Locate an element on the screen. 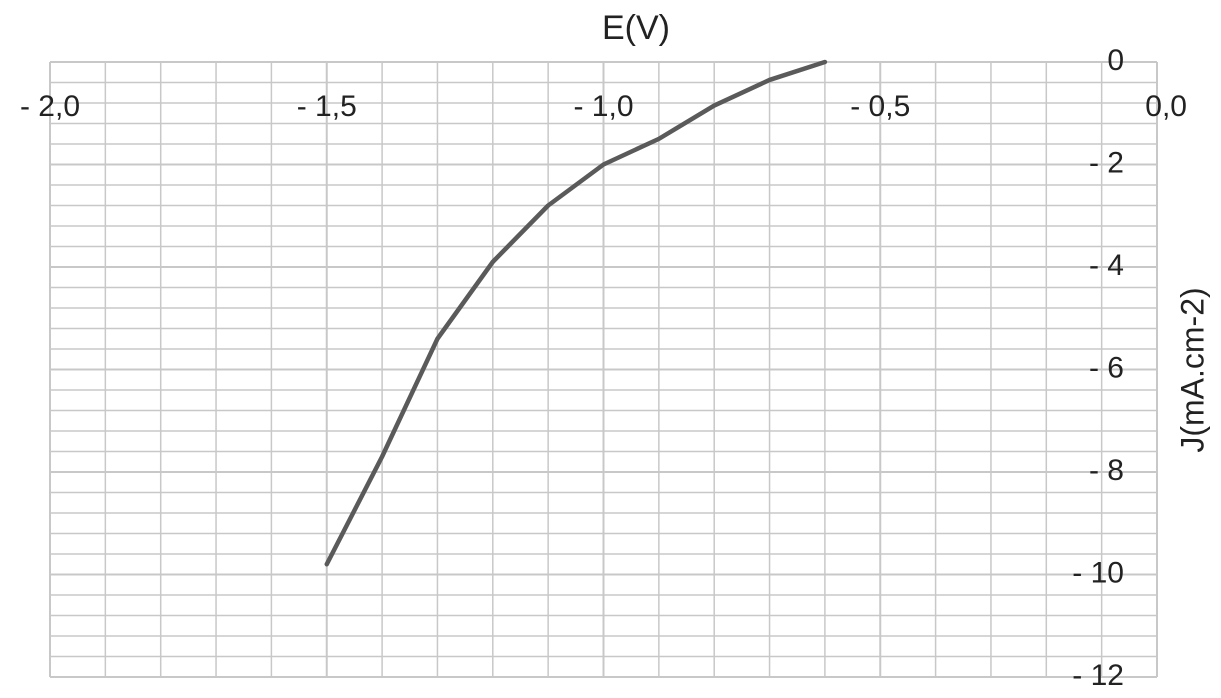 The image size is (1221, 698). x-tick-label: - 1,5 is located at coordinates (327, 106).